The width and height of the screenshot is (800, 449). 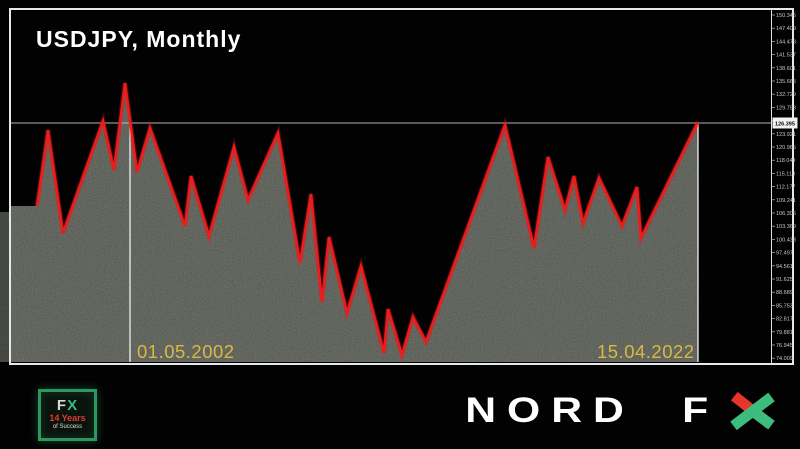 I want to click on badge-f-letter: F, so click(x=62, y=405).